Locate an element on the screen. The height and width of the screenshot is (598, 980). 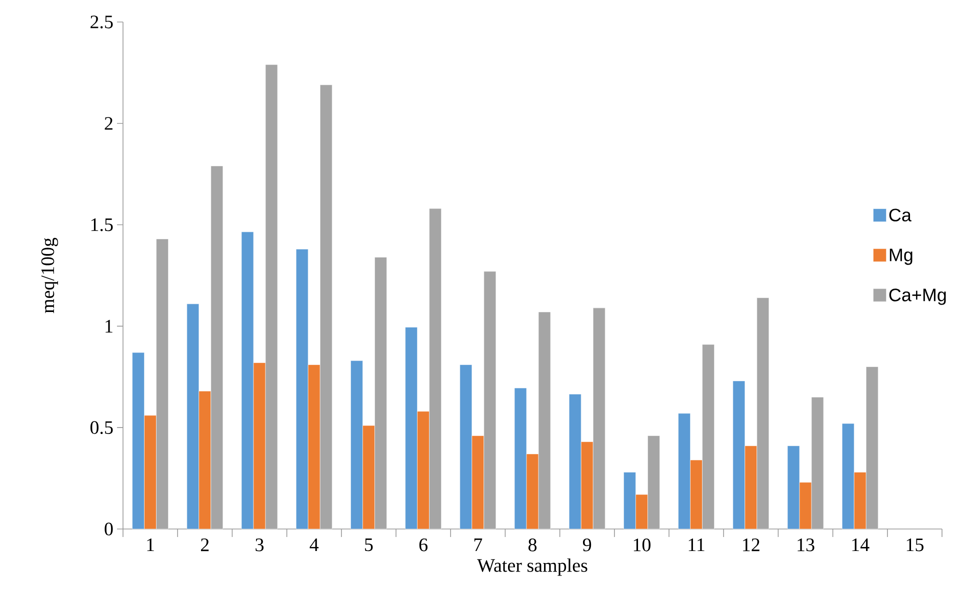
x-tick-label: 9 is located at coordinates (587, 545).